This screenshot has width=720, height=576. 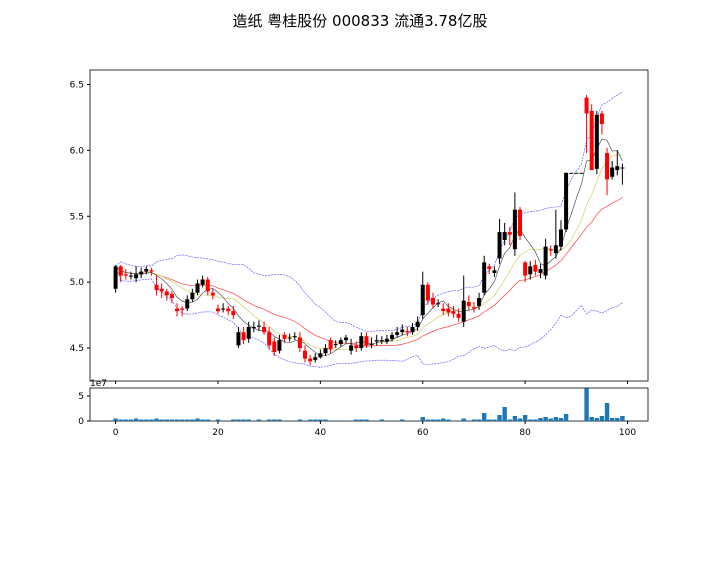 I want to click on y-tick-label: 6.0, so click(x=77, y=151).